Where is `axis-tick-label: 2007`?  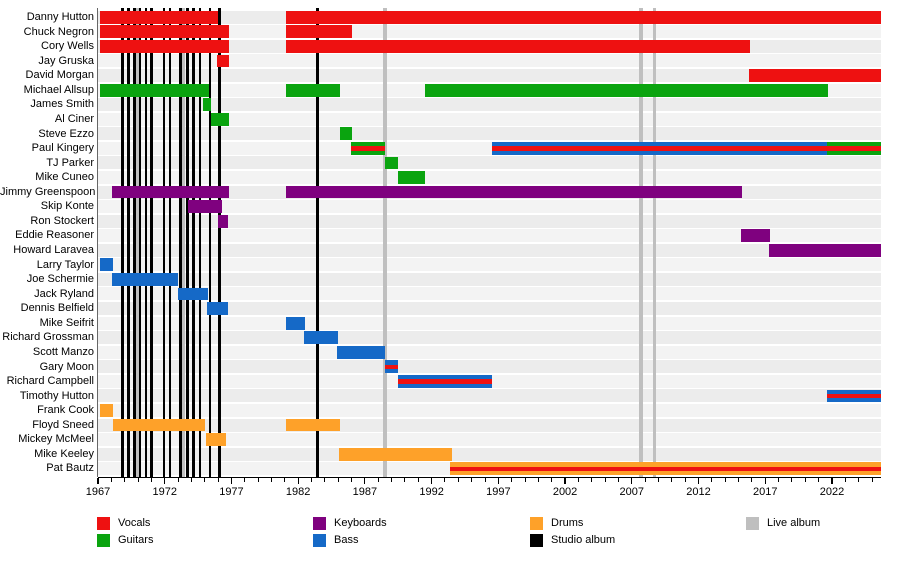
axis-tick-label: 2007 is located at coordinates (632, 491).